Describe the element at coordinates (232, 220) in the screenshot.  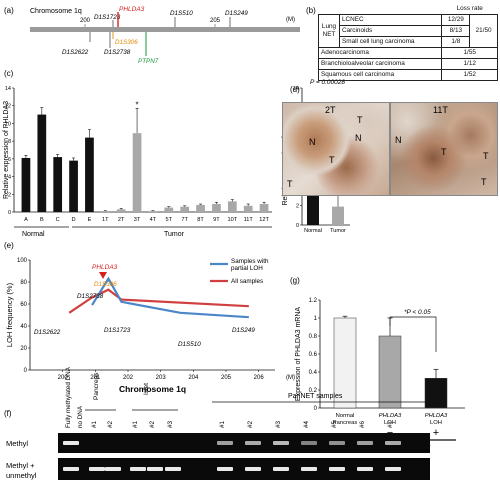
I see `c-left-xtick: 10T` at that location.